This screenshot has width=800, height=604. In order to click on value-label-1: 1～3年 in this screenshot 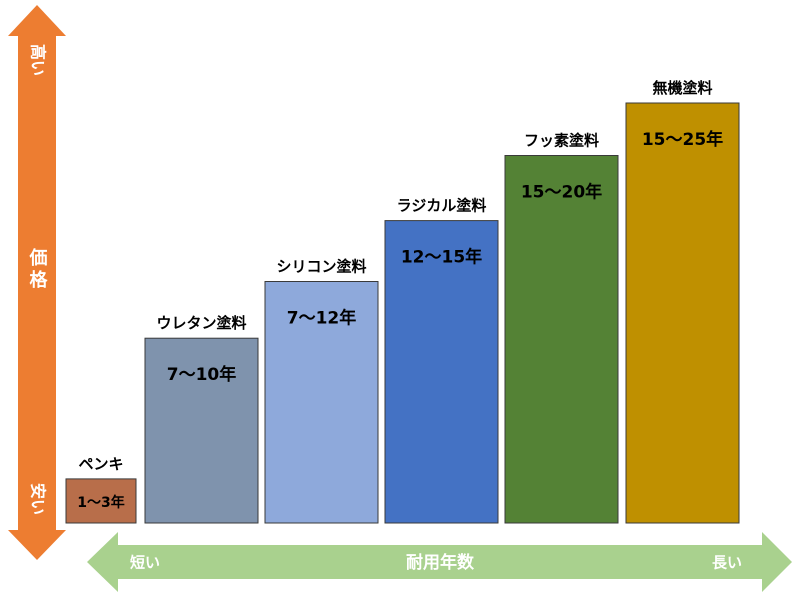, I will do `click(100, 502)`.